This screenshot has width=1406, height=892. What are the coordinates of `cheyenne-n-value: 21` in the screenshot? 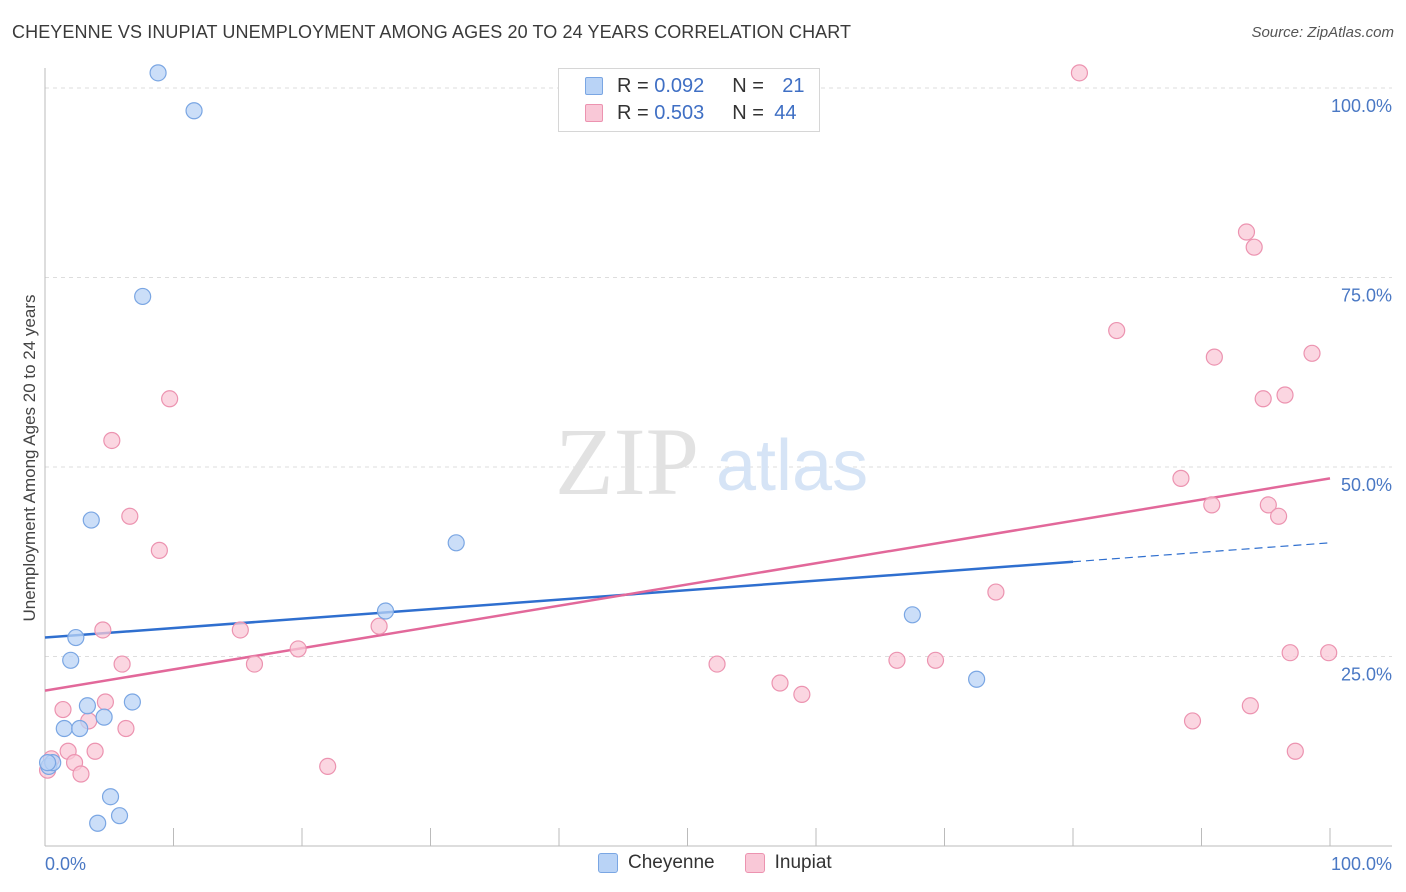 It's located at (793, 85).